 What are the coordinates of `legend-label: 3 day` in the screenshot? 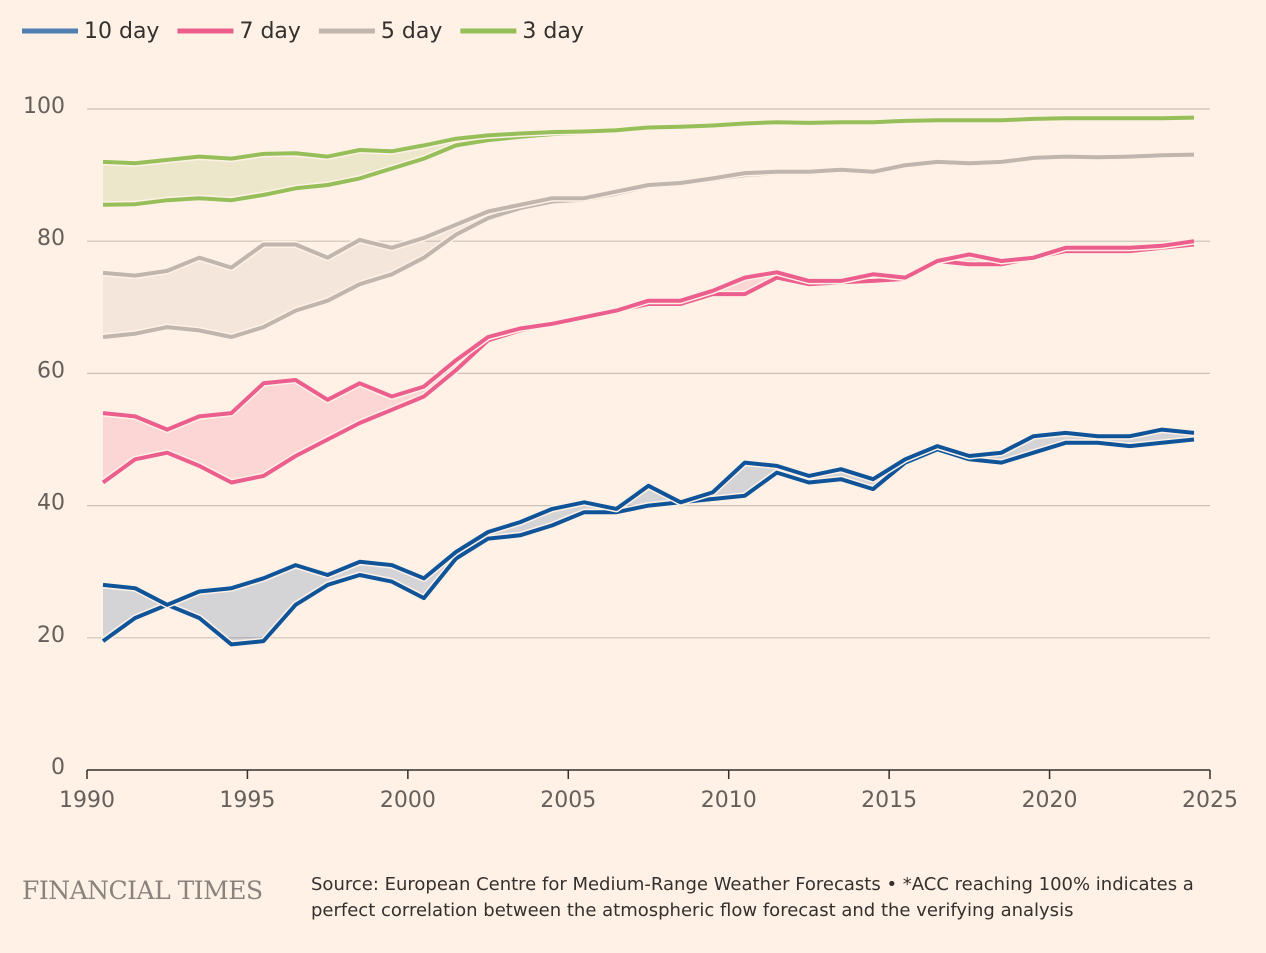 It's located at (552, 31).